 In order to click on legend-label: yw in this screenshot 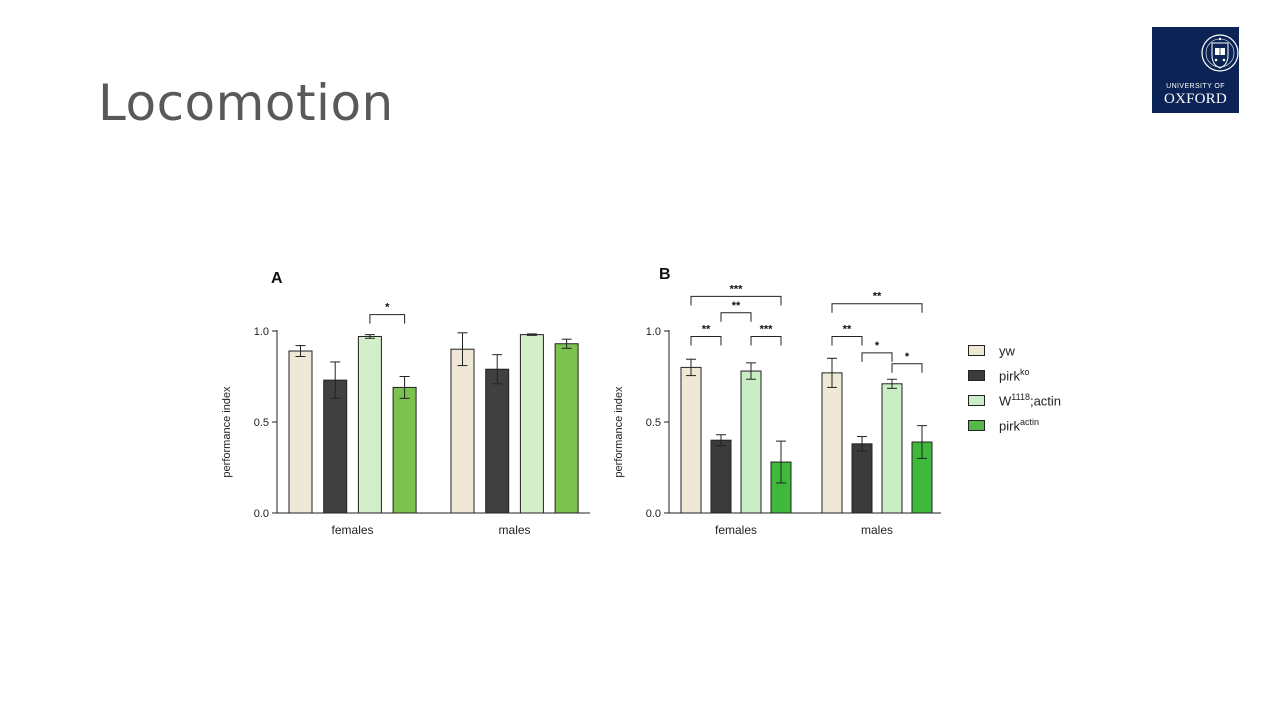, I will do `click(1007, 351)`.